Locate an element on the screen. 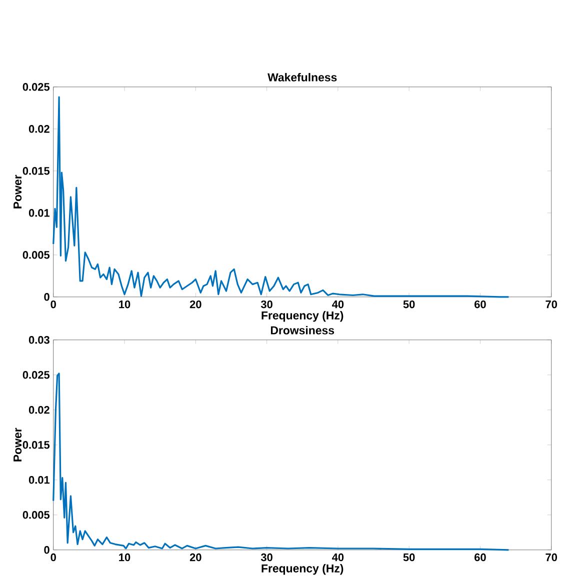 The height and width of the screenshot is (580, 574). chart-title: Drowsiness is located at coordinates (302, 330).